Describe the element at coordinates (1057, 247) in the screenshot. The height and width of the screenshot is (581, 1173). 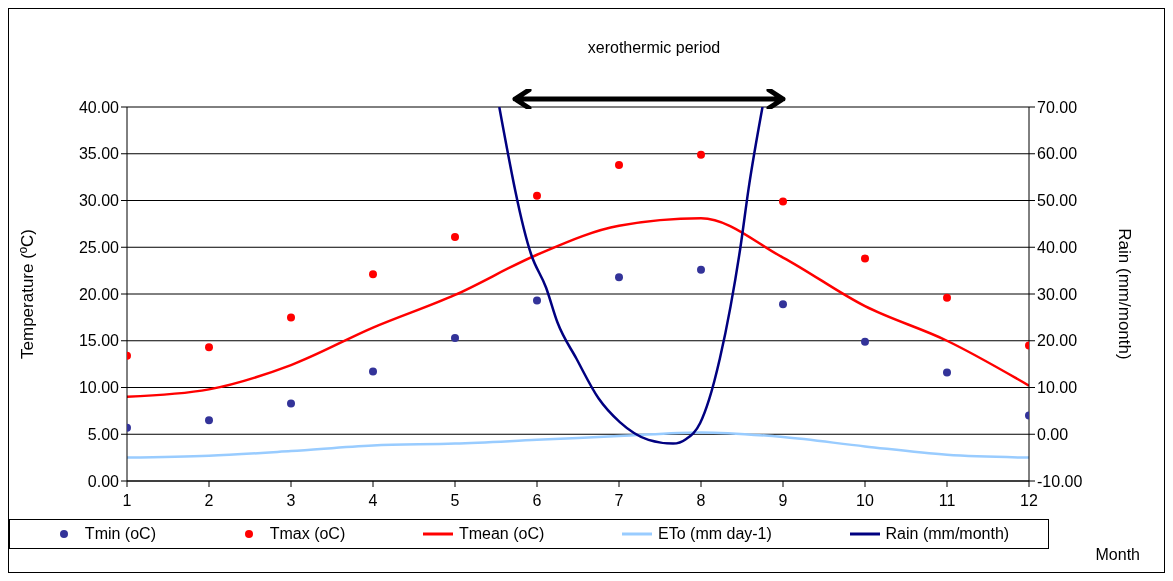
I see `y2-tick-label: 40.00` at that location.